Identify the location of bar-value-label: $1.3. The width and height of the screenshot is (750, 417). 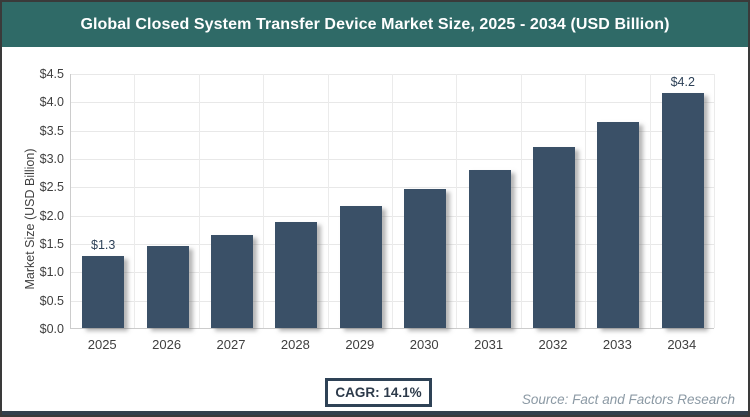
(103, 245).